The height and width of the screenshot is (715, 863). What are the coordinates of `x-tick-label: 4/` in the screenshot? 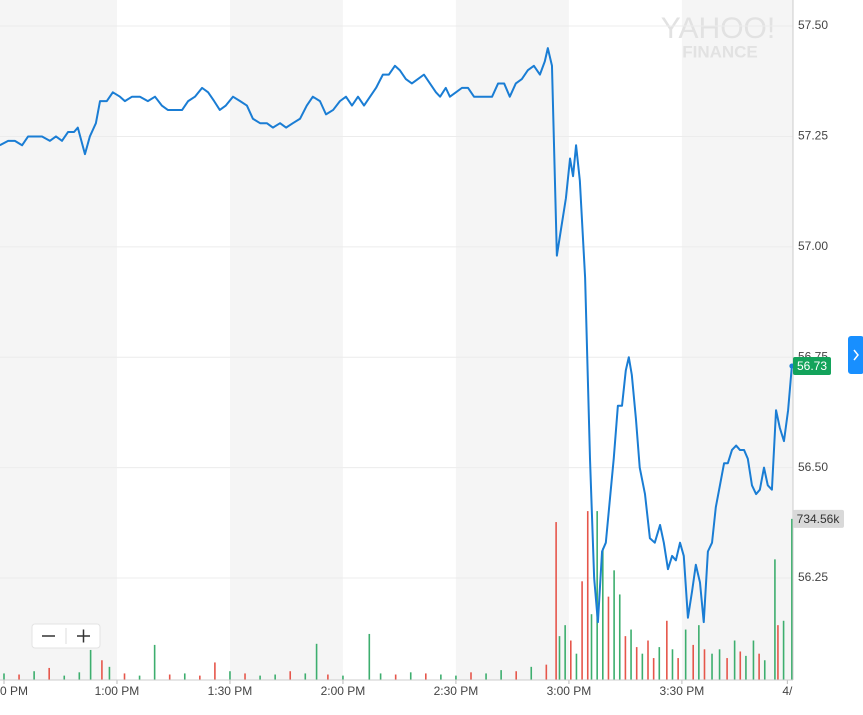 It's located at (787, 691).